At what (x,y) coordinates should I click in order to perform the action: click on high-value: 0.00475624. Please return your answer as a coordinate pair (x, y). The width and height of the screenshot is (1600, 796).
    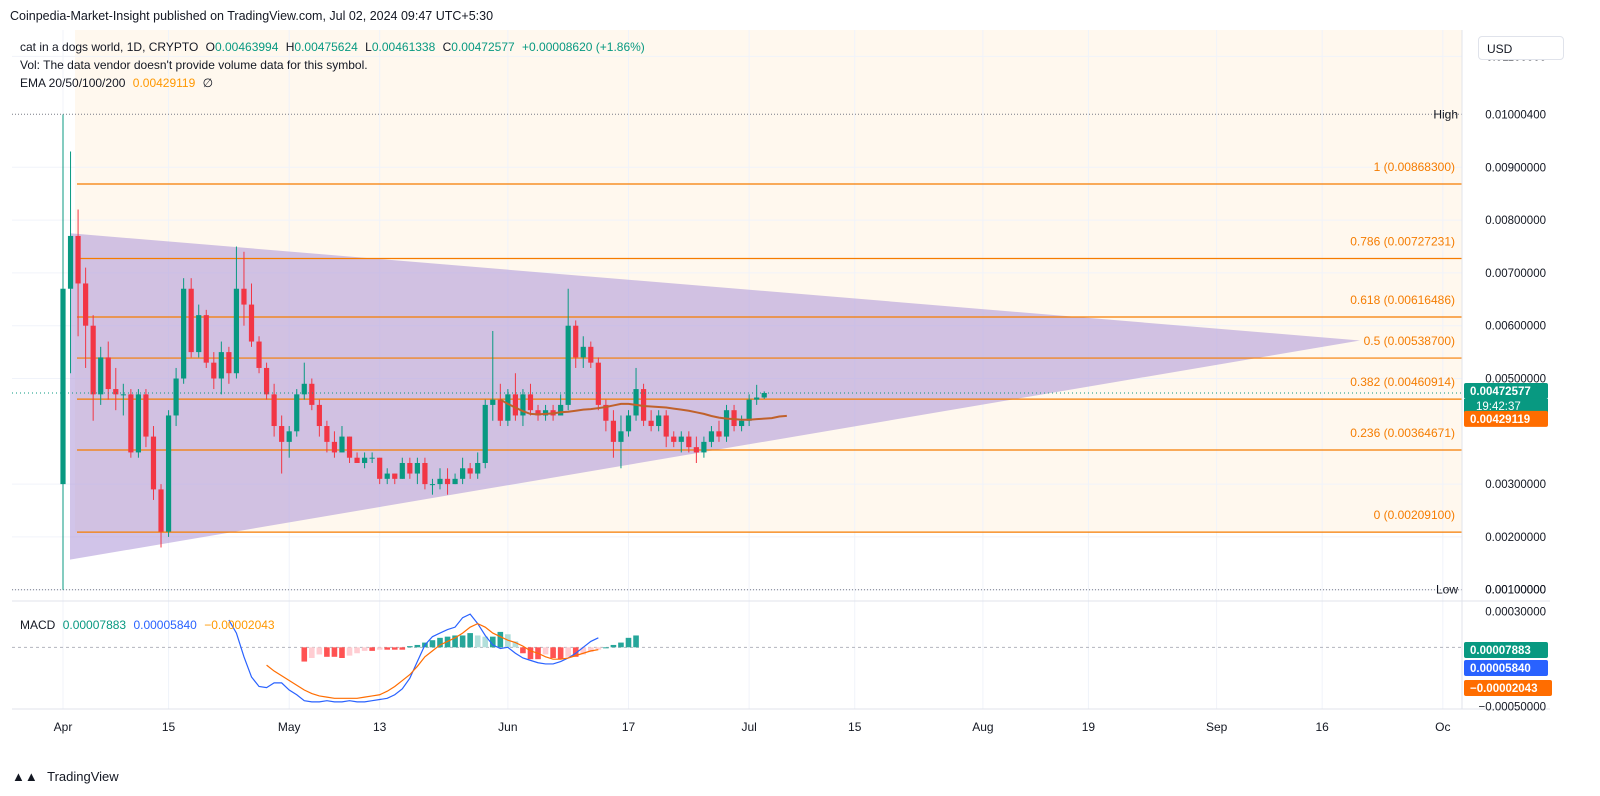
    Looking at the image, I should click on (326, 47).